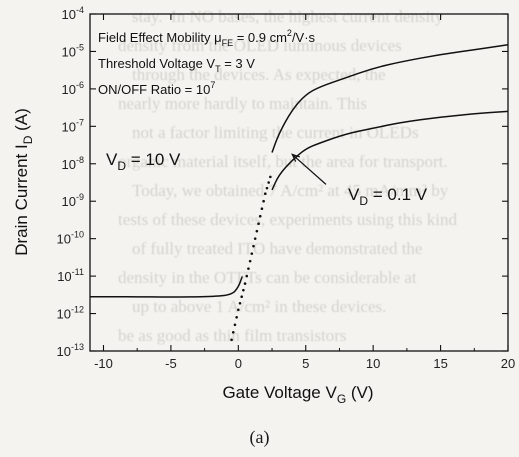 This screenshot has height=457, width=519. Describe the element at coordinates (23, 182) in the screenshot. I see `y-axis-title: Drain Current ID (A)` at that location.